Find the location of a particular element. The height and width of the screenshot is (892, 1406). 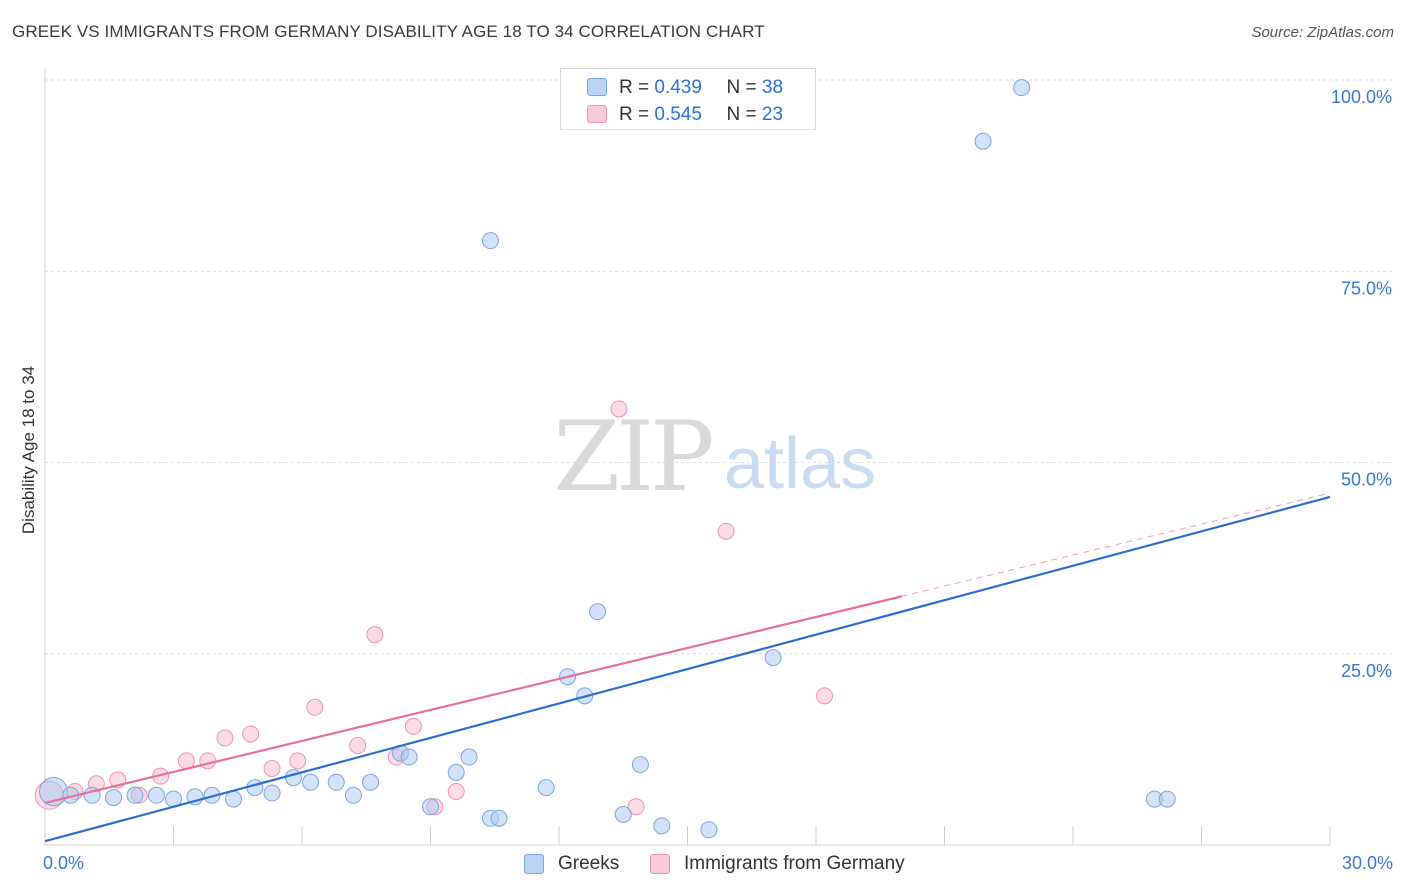

y-tick-label: 75.0% is located at coordinates (1366, 288).